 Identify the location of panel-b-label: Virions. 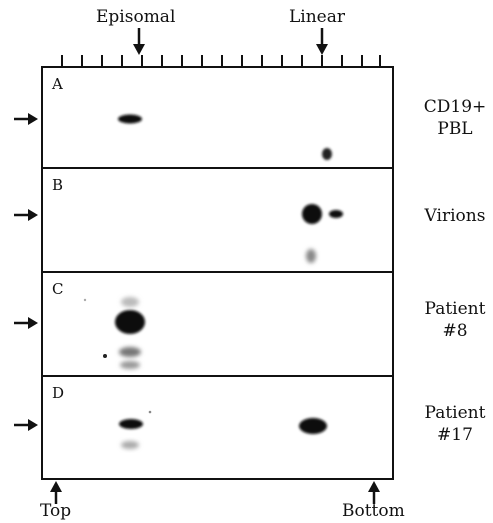
(449, 216).